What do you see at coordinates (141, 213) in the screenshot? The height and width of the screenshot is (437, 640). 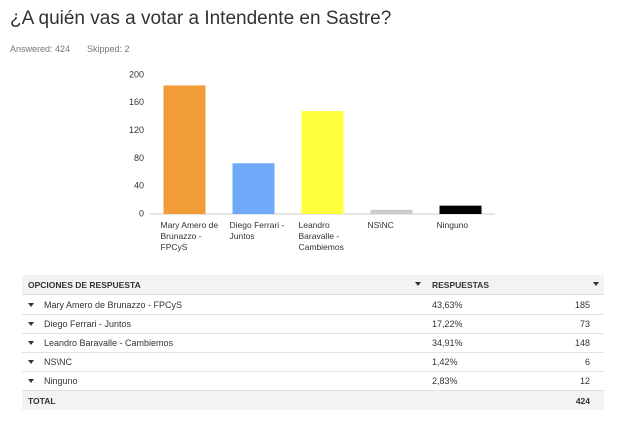 I see `y-tick-label: 0` at bounding box center [141, 213].